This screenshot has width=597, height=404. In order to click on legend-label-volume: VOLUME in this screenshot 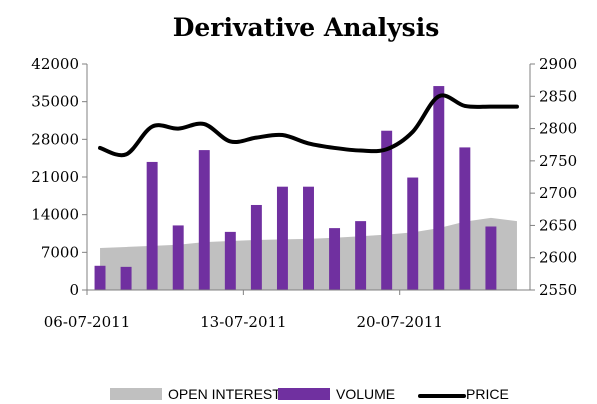, I will do `click(365, 394)`.